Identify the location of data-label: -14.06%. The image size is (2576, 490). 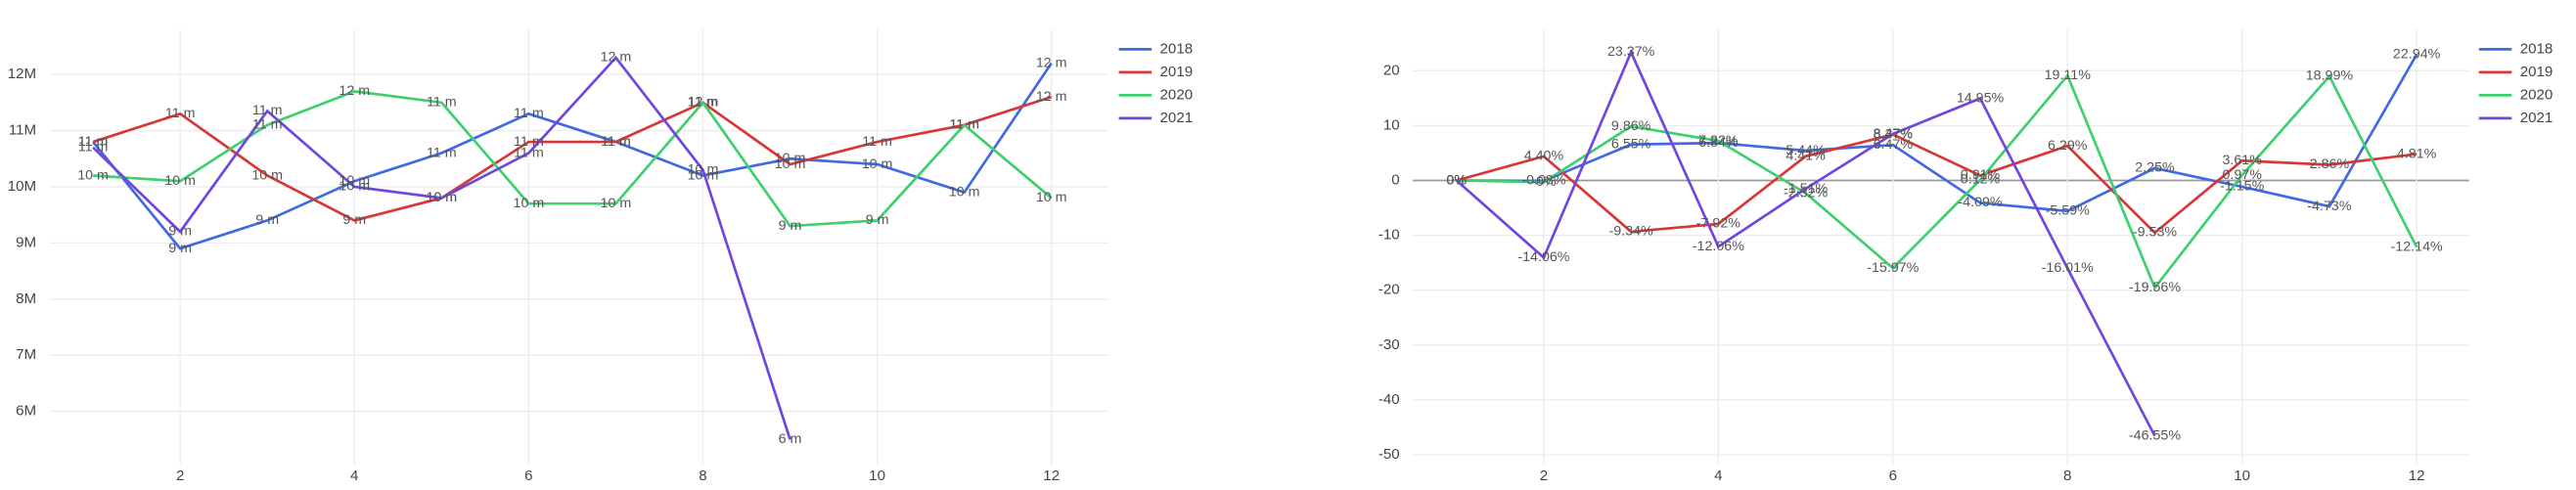
(1543, 257).